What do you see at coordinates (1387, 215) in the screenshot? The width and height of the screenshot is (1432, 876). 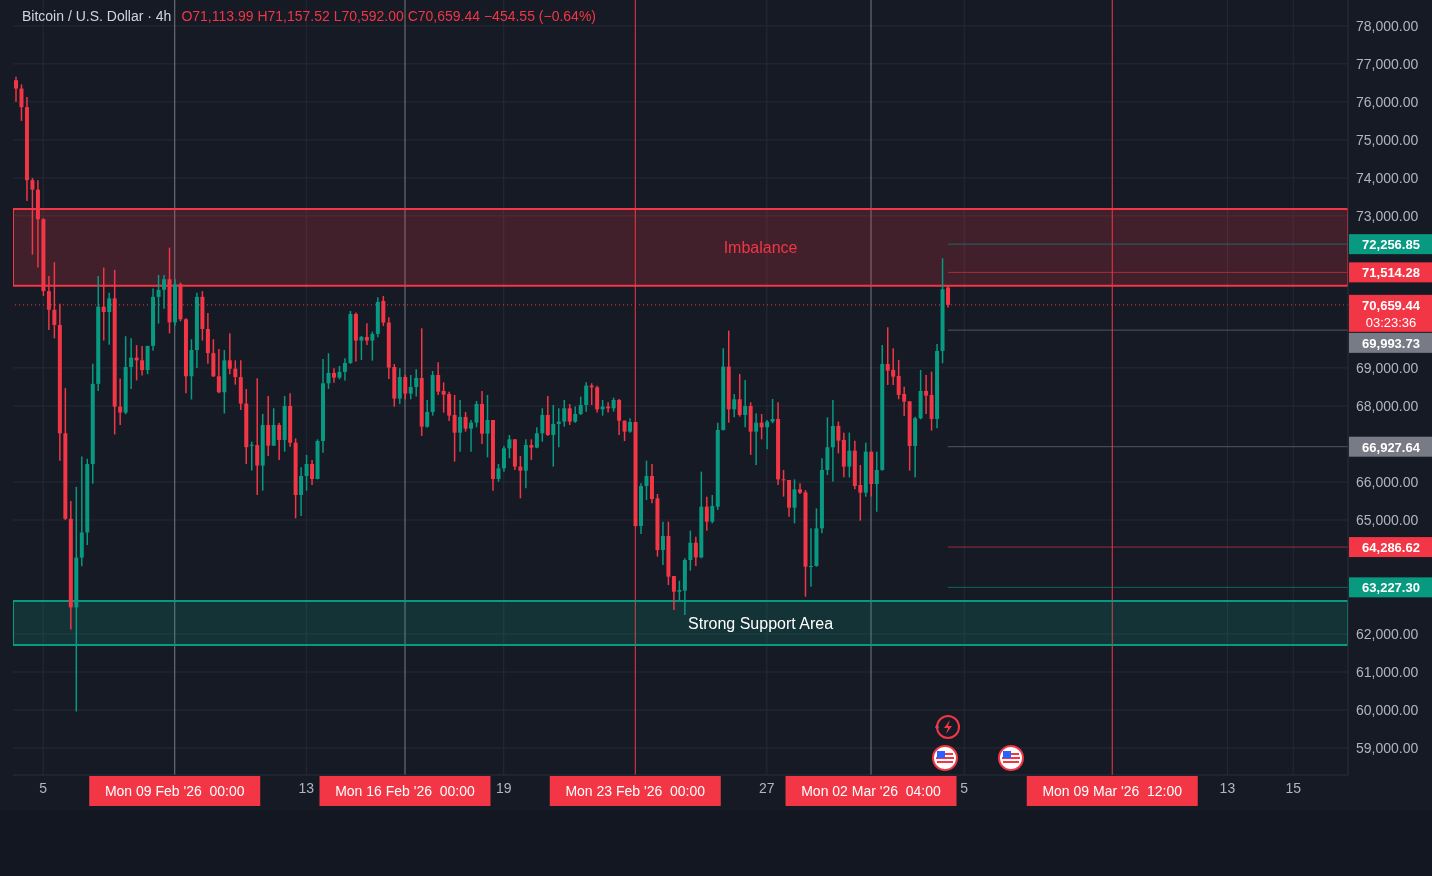 I see `y-tick-label: 73,000.00` at bounding box center [1387, 215].